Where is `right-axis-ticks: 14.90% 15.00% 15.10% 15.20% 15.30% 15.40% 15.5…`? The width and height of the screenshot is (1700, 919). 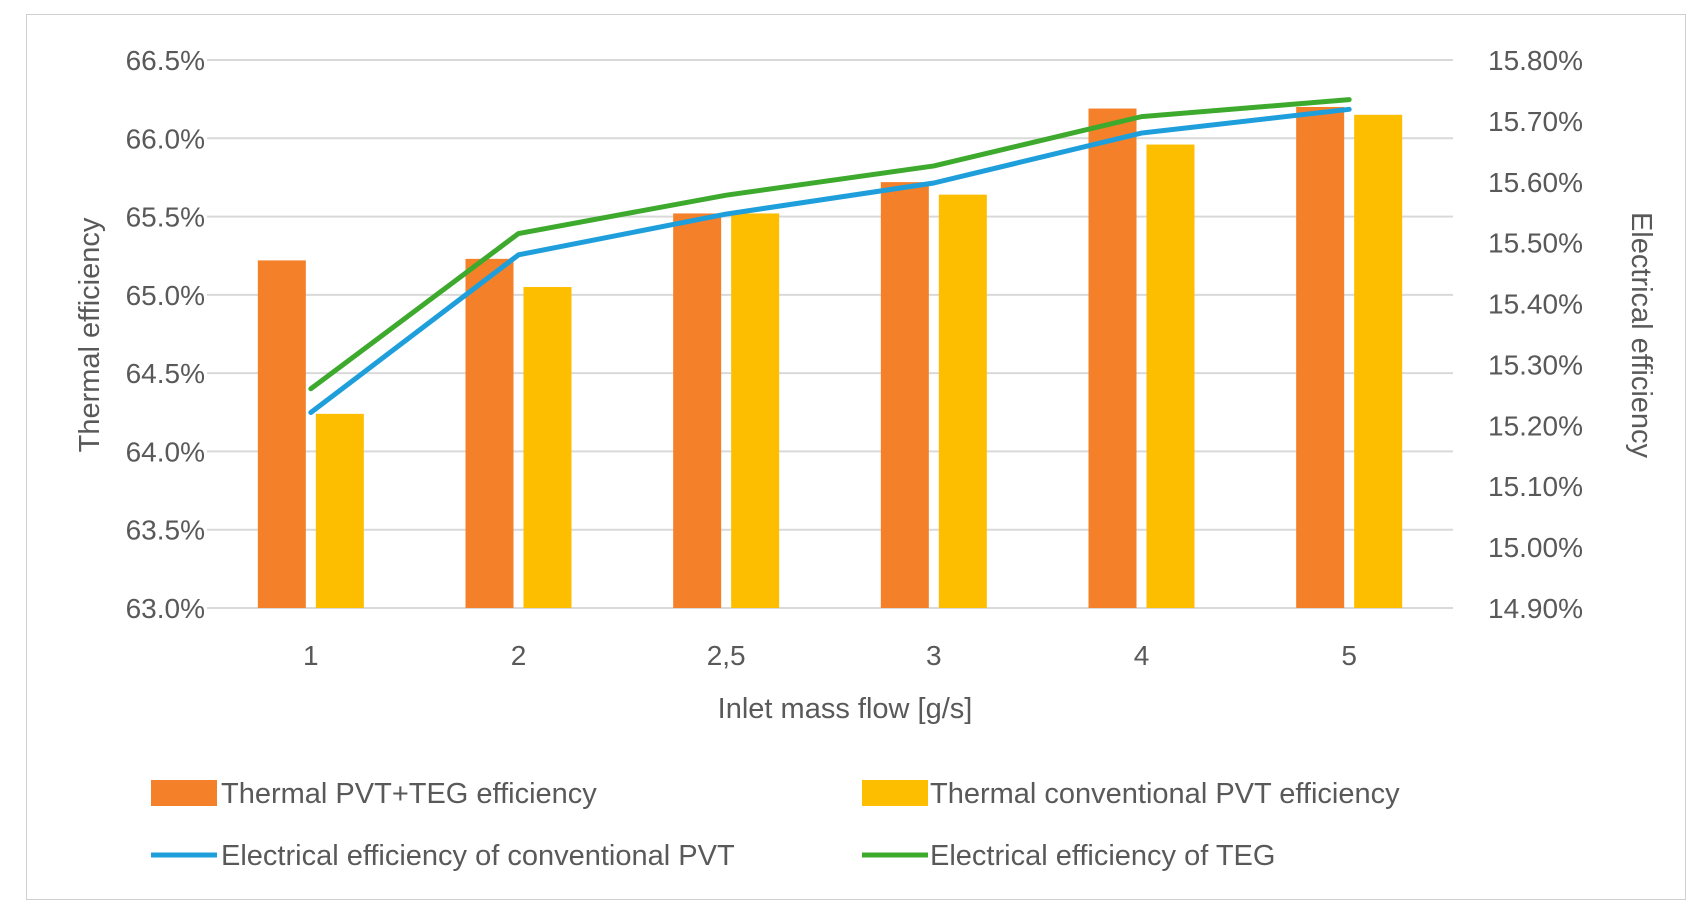 right-axis-ticks: 14.90% 15.00% 15.10% 15.20% 15.30% 15.40% 15.5… is located at coordinates (1535, 334).